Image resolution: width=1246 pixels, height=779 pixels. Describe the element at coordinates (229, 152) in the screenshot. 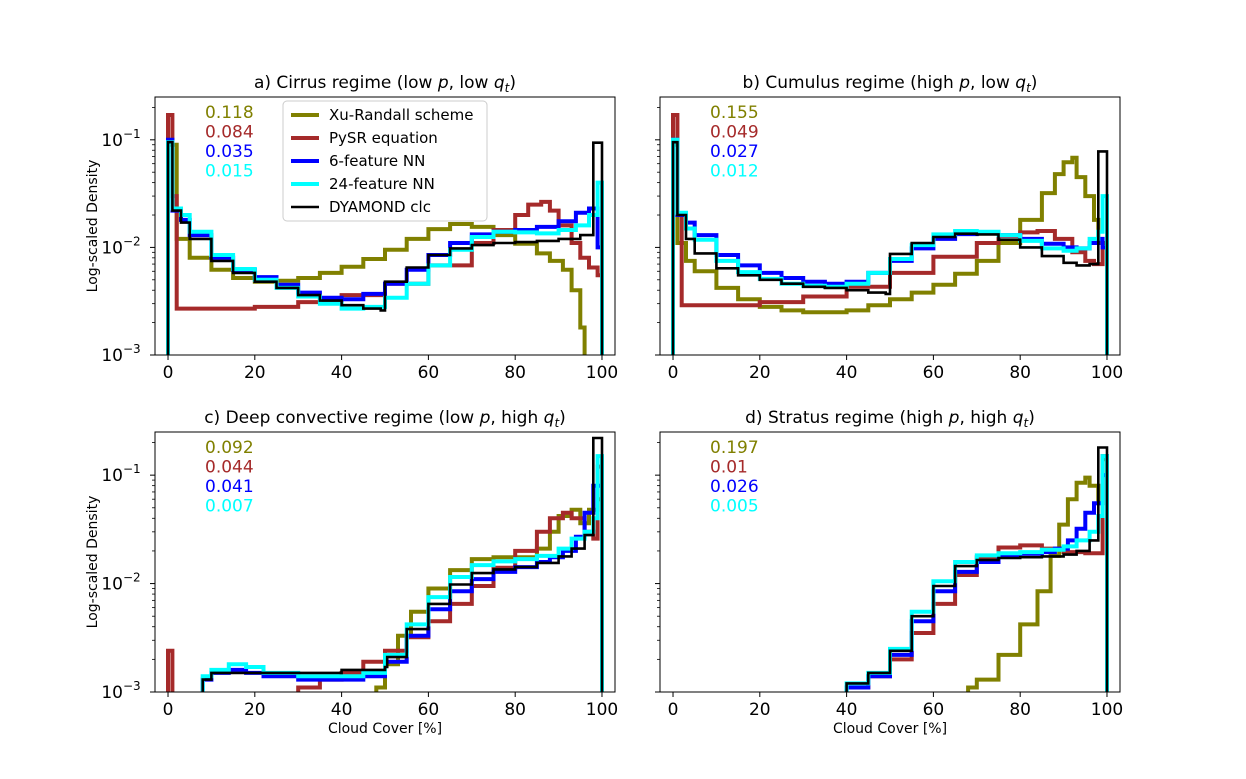

I see `score-nn6: 0.035` at that location.